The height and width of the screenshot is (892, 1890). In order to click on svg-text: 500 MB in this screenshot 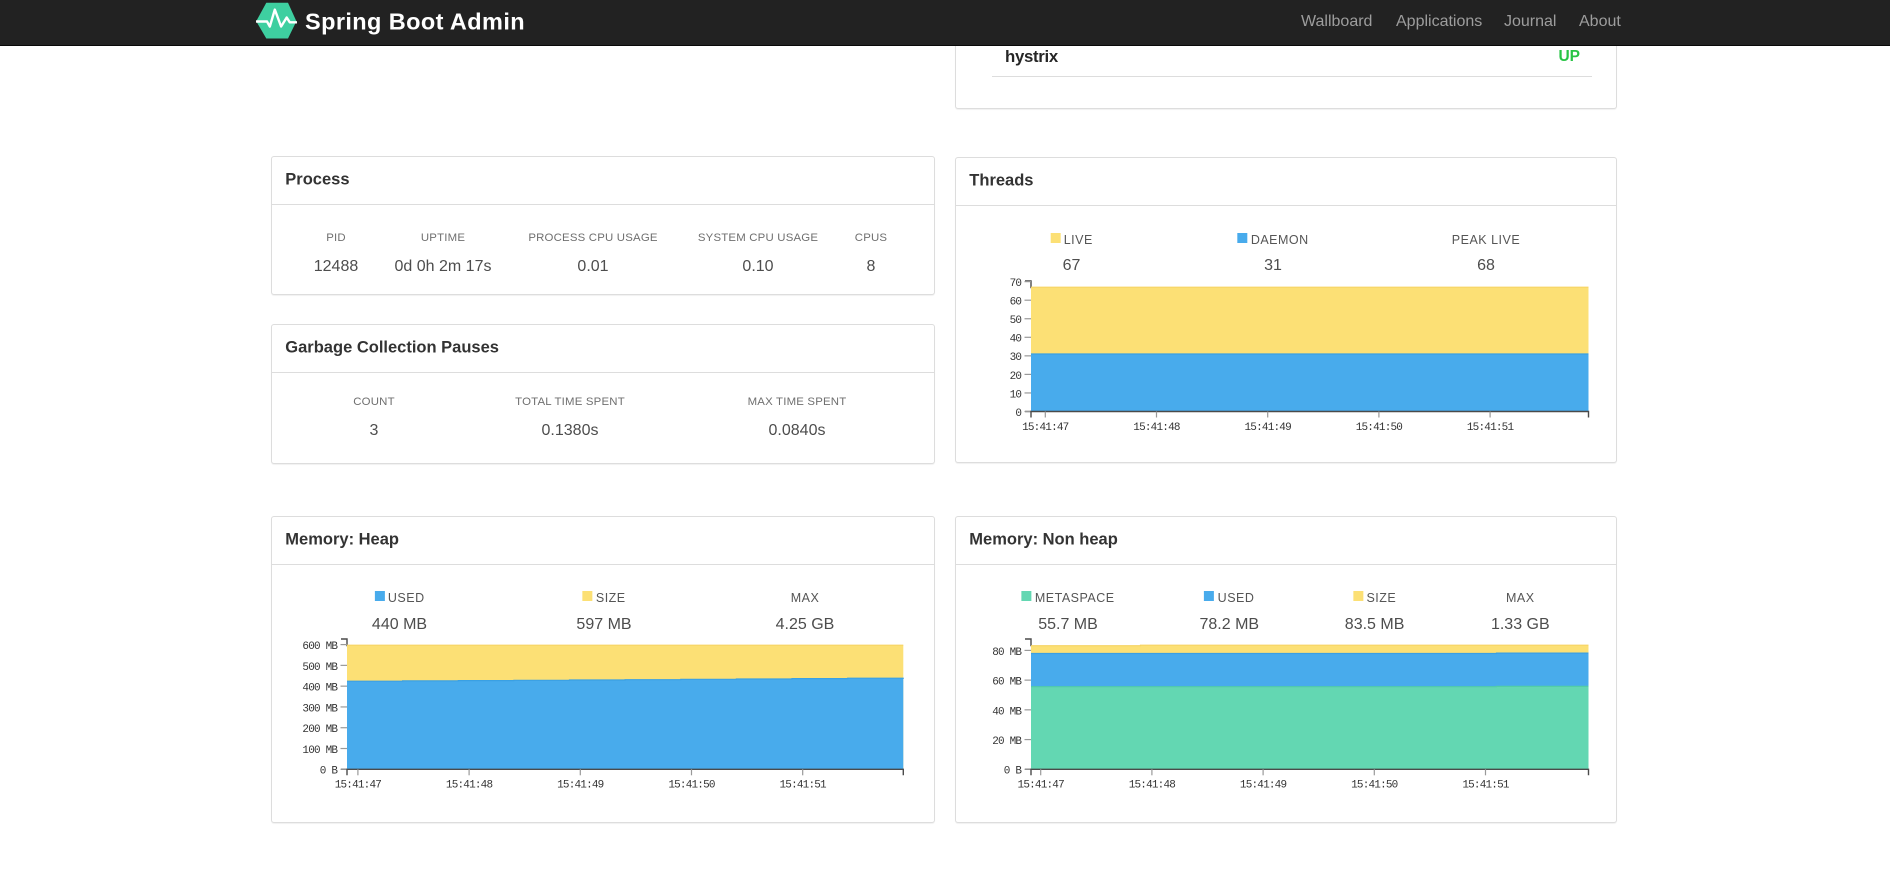, I will do `click(320, 668)`.